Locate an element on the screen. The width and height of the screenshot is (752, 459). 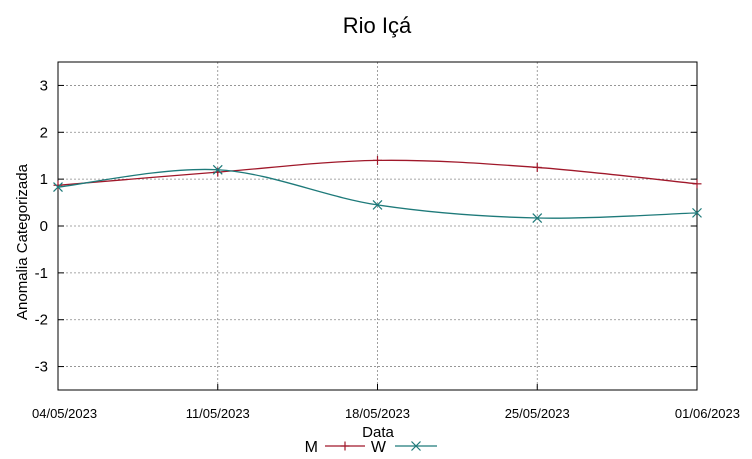
y-tick-label: 0 is located at coordinates (44, 226).